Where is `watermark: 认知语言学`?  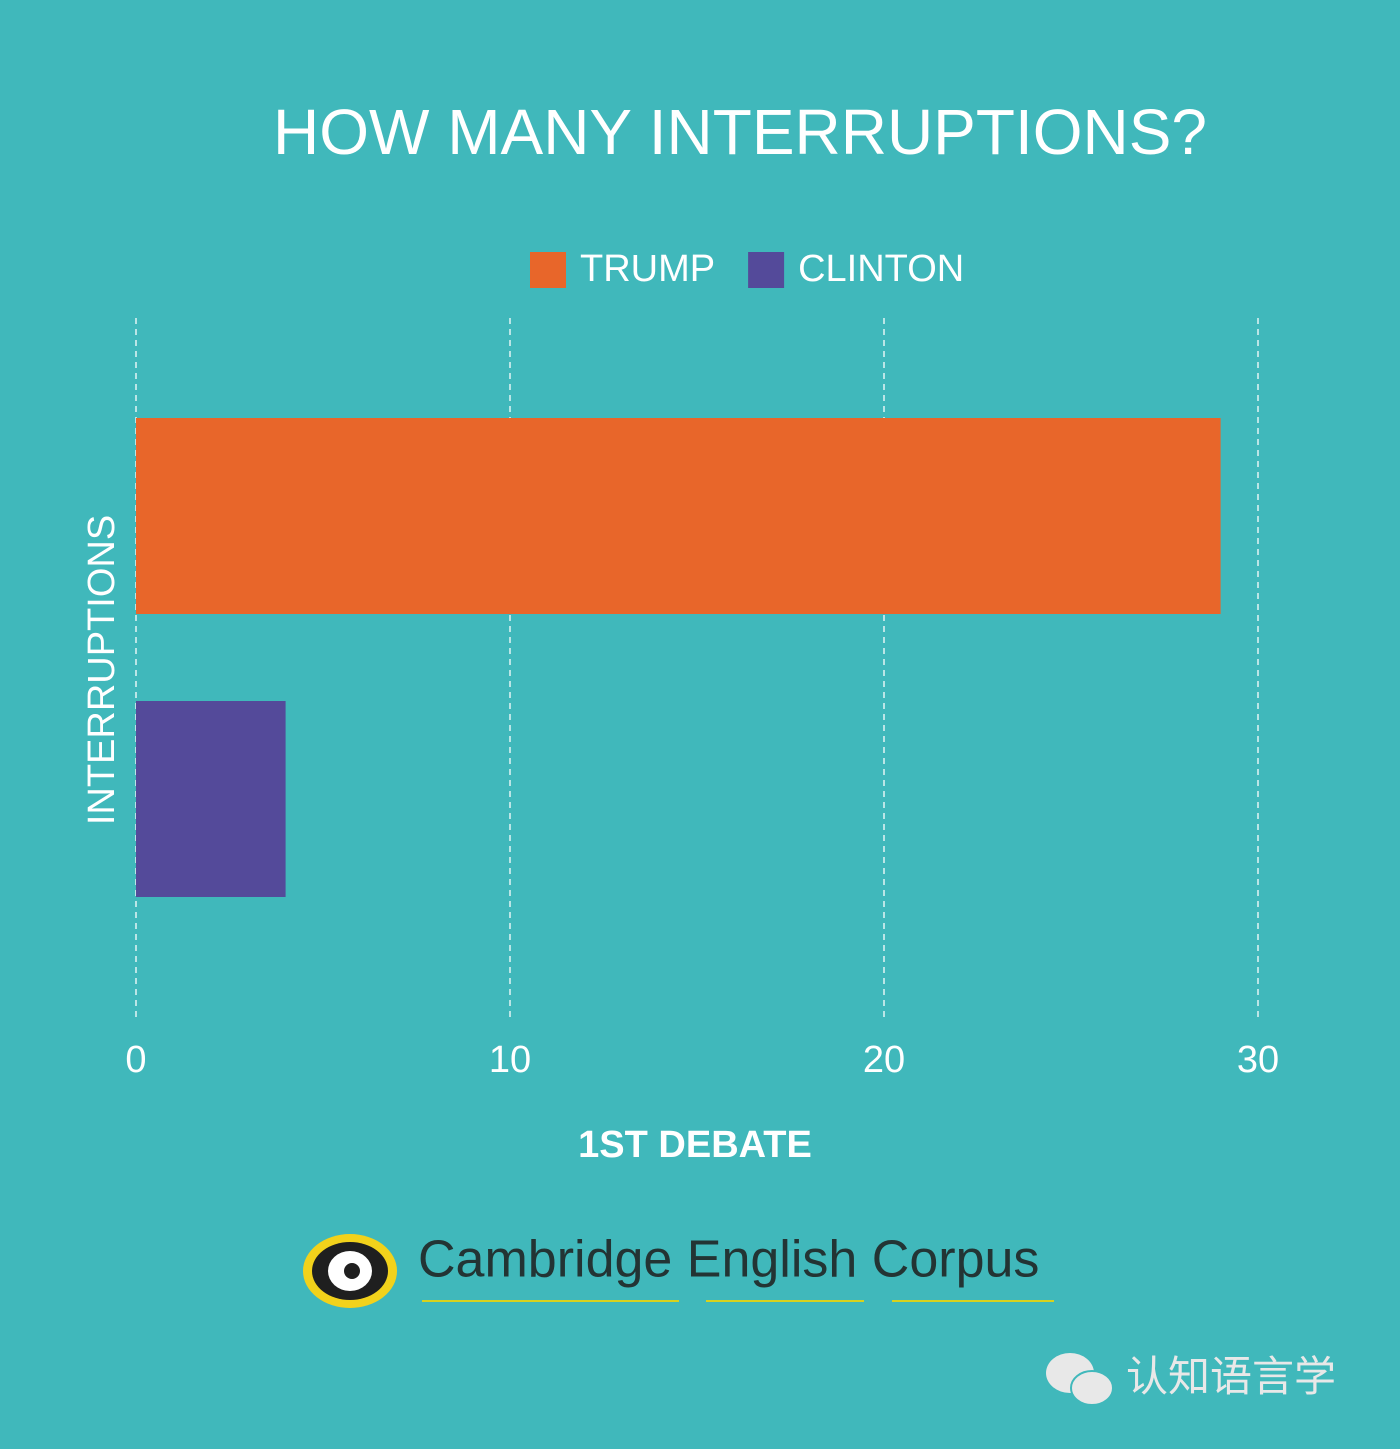
watermark: 认知语言学 is located at coordinates (1191, 1379).